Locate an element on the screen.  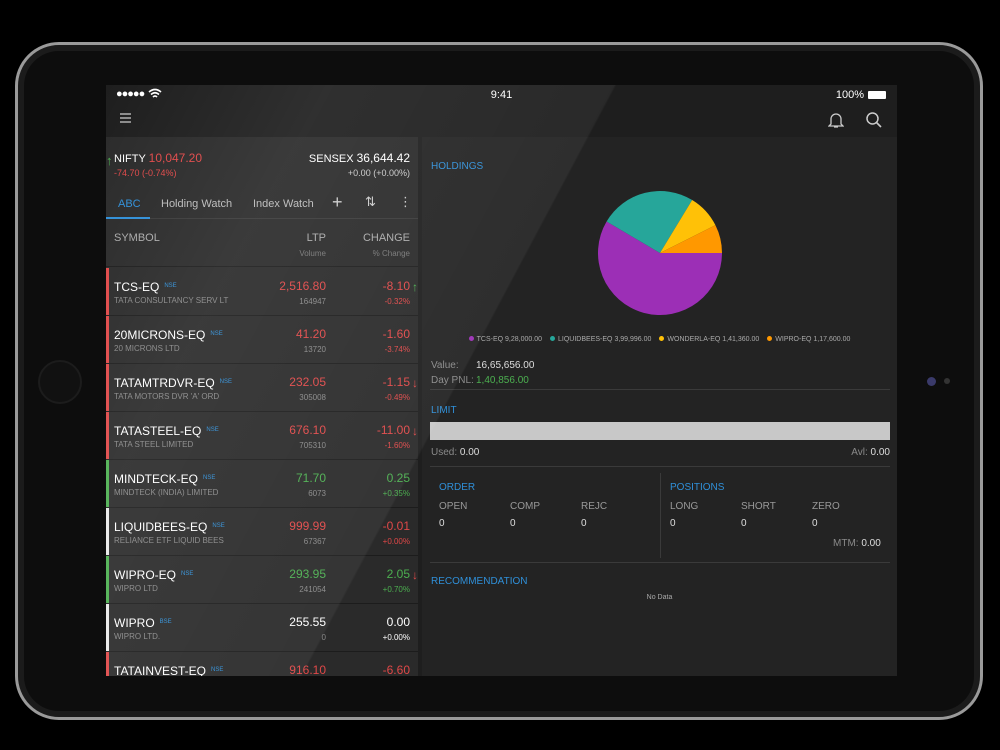
positions-column: SHORT is located at coordinates (758, 506).